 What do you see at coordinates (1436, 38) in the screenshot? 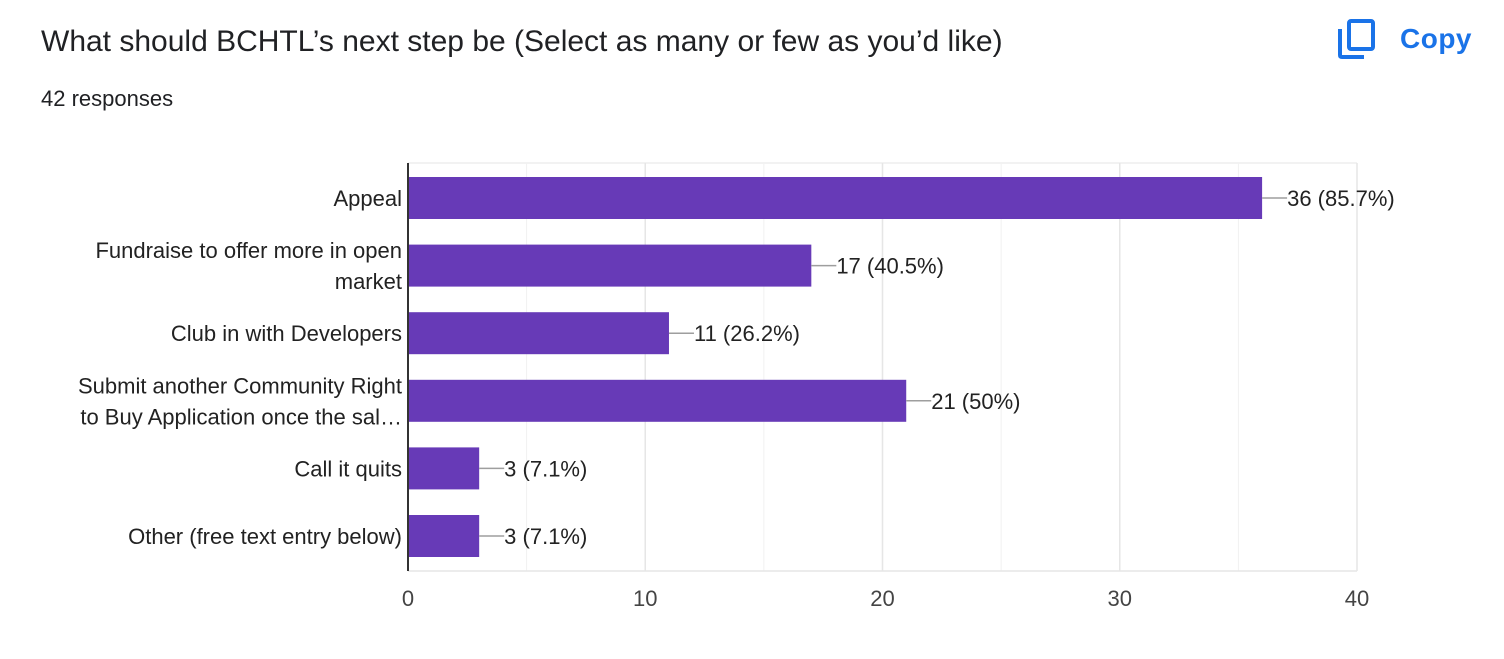
I see `copy-label: Copy` at bounding box center [1436, 38].